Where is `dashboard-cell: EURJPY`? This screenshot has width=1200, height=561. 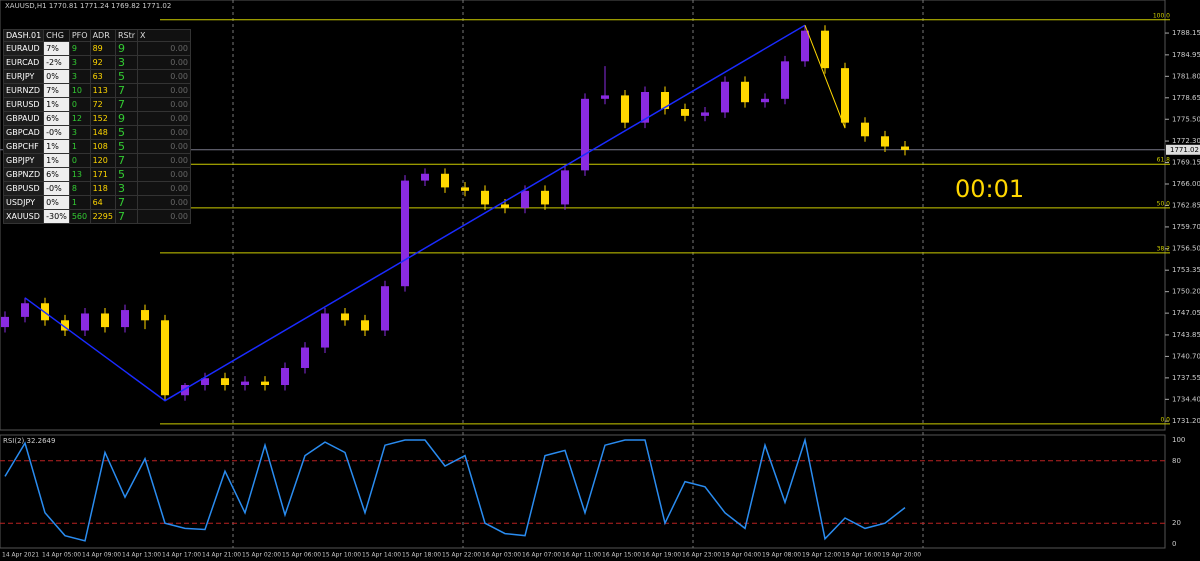
dashboard-cell: EURJPY is located at coordinates (23, 76).